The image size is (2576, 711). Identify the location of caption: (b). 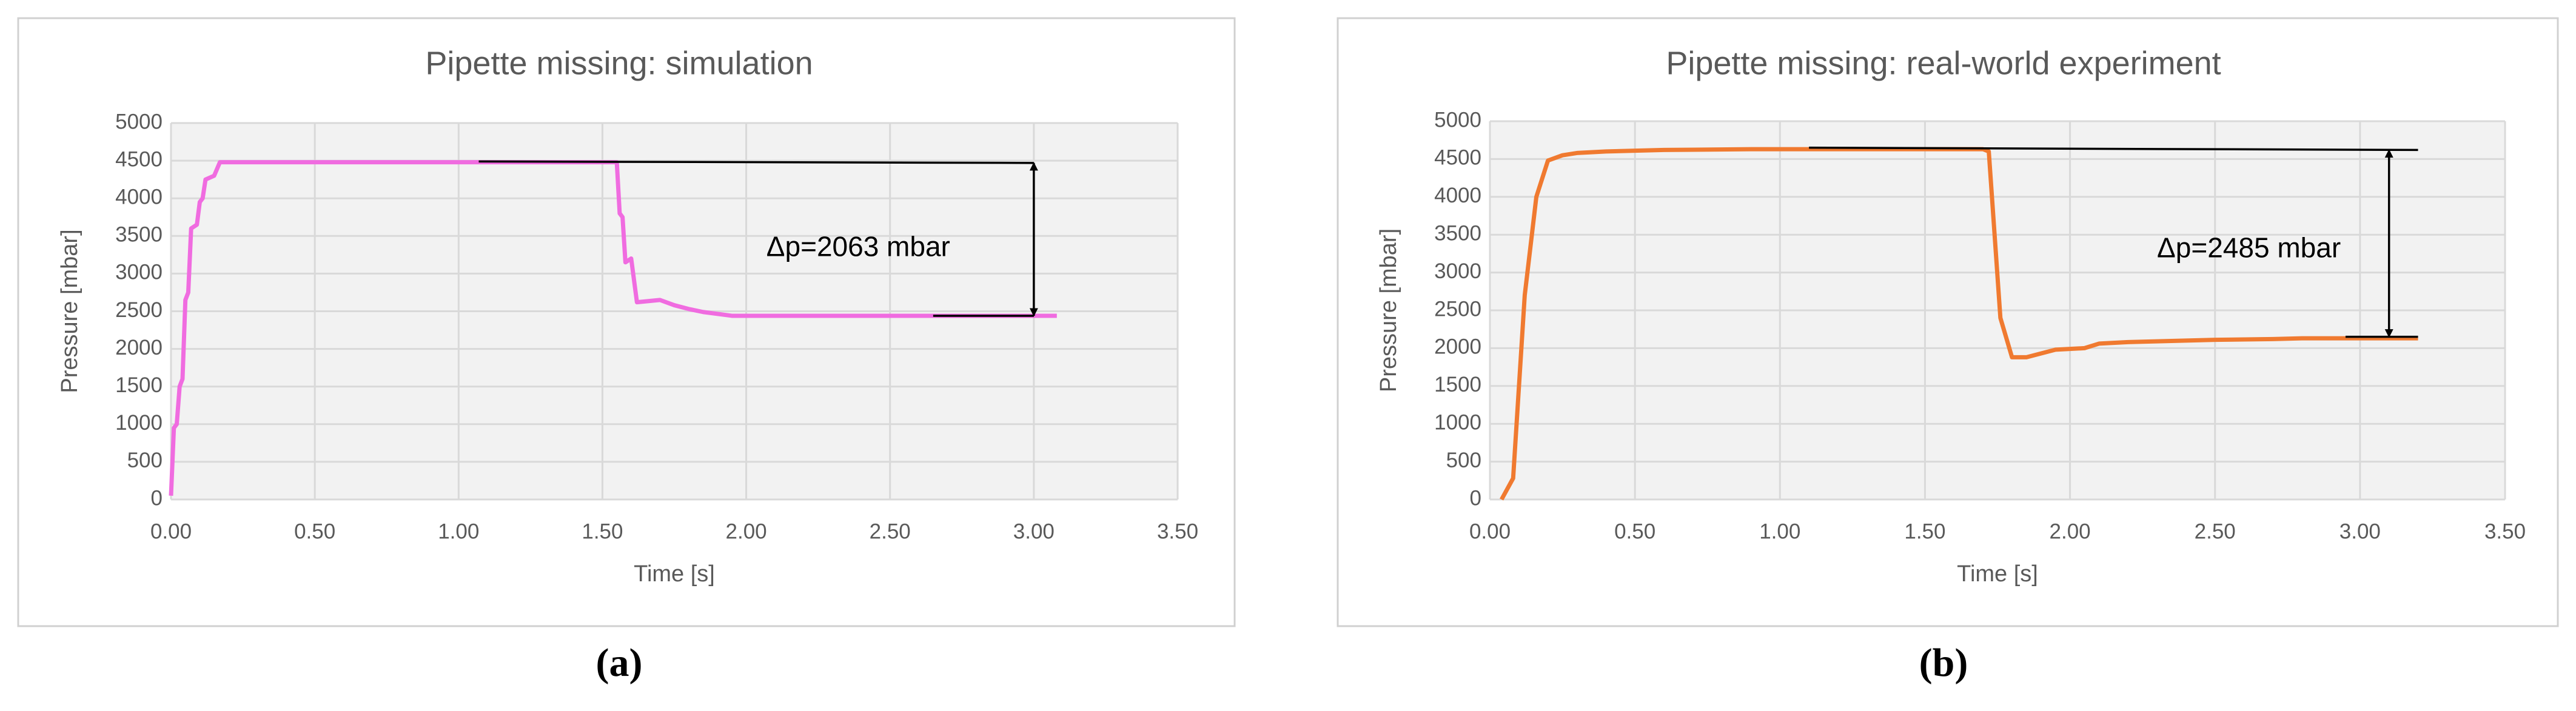
(1943, 663).